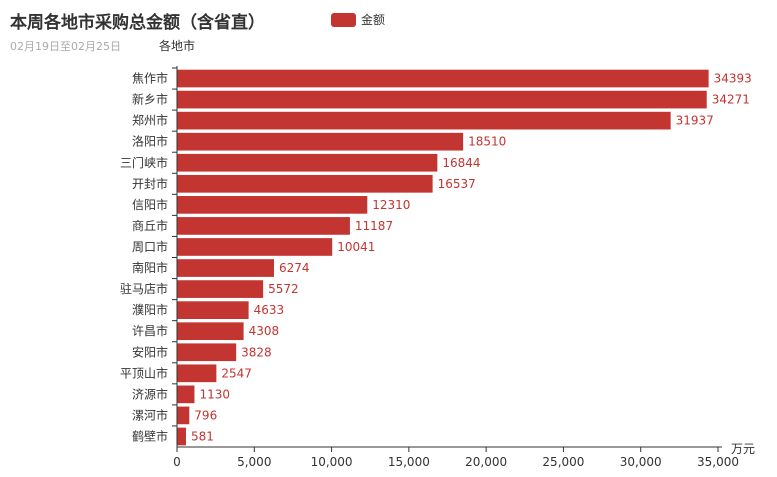 Image resolution: width=777 pixels, height=477 pixels. What do you see at coordinates (150, 78) in the screenshot?
I see `category-label: 焦作市` at bounding box center [150, 78].